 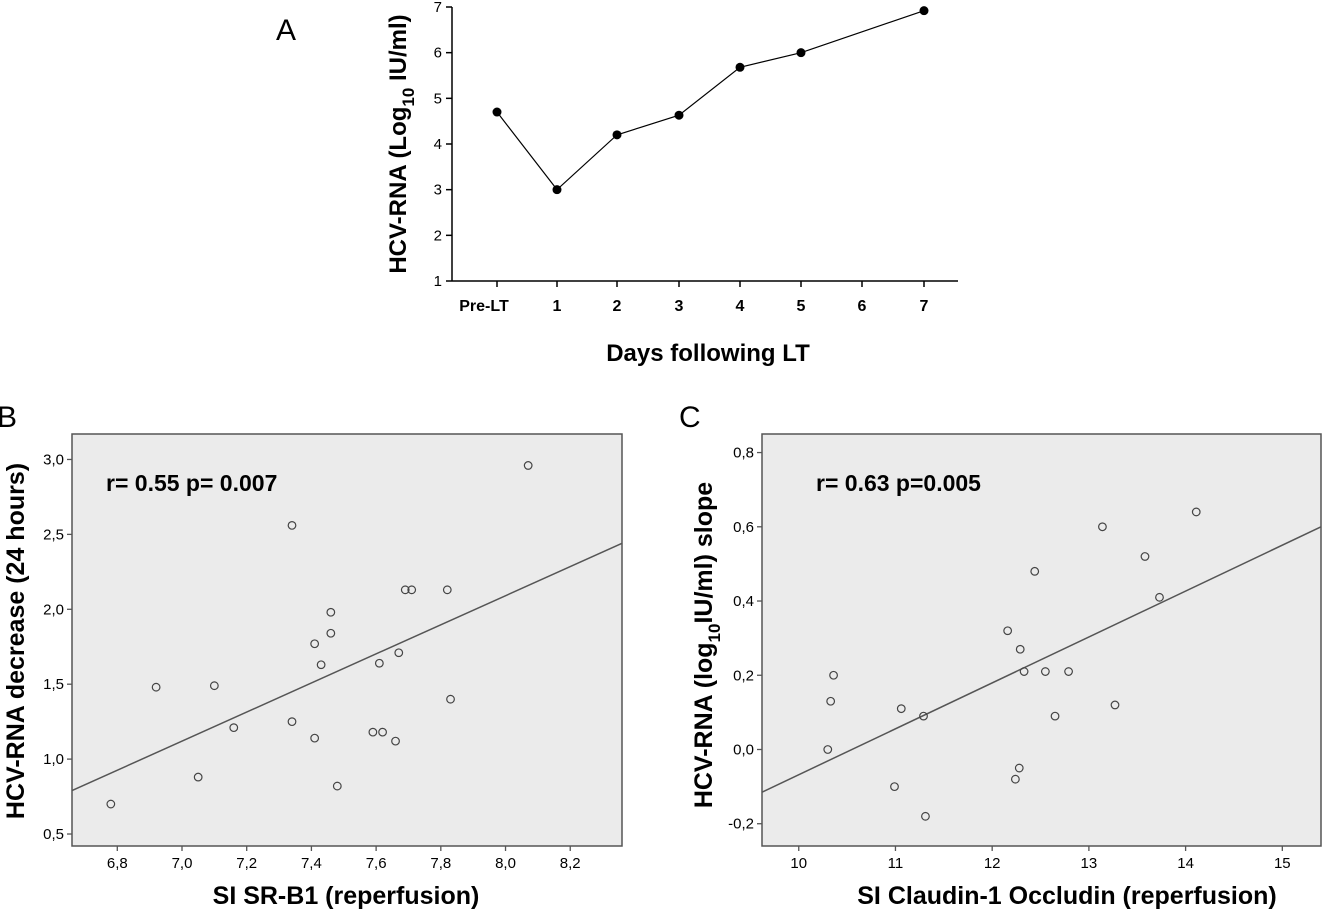 I want to click on panel-b-x-axis-title: SI SR-B1 (reperfusion), so click(x=346, y=896).